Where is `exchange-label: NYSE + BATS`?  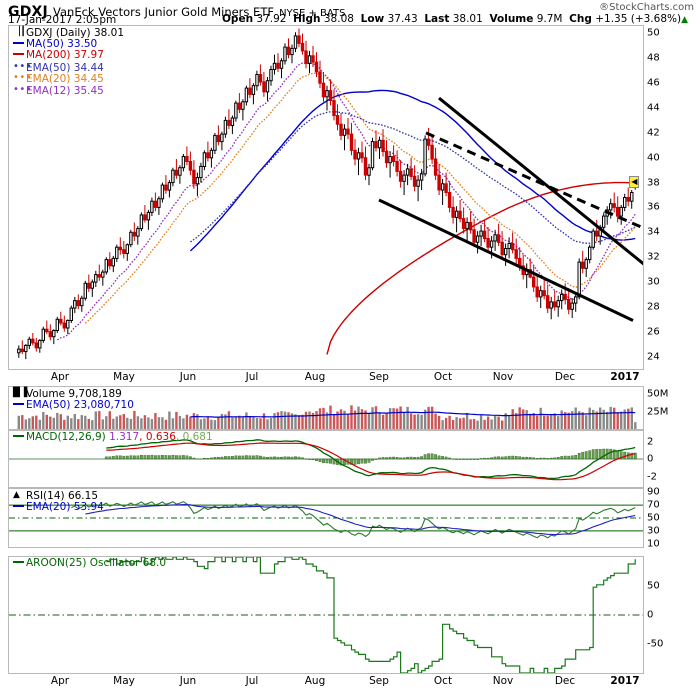 exchange-label: NYSE + BATS is located at coordinates (312, 13).